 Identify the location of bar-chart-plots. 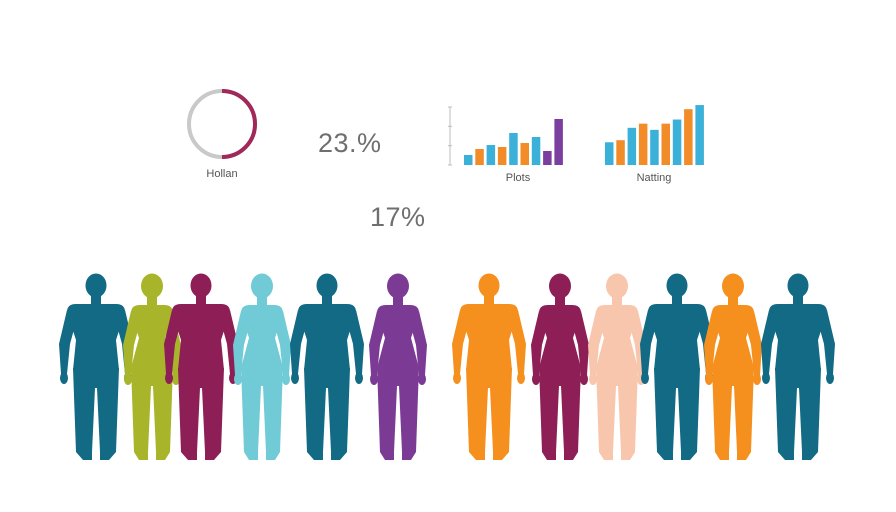
(505, 136).